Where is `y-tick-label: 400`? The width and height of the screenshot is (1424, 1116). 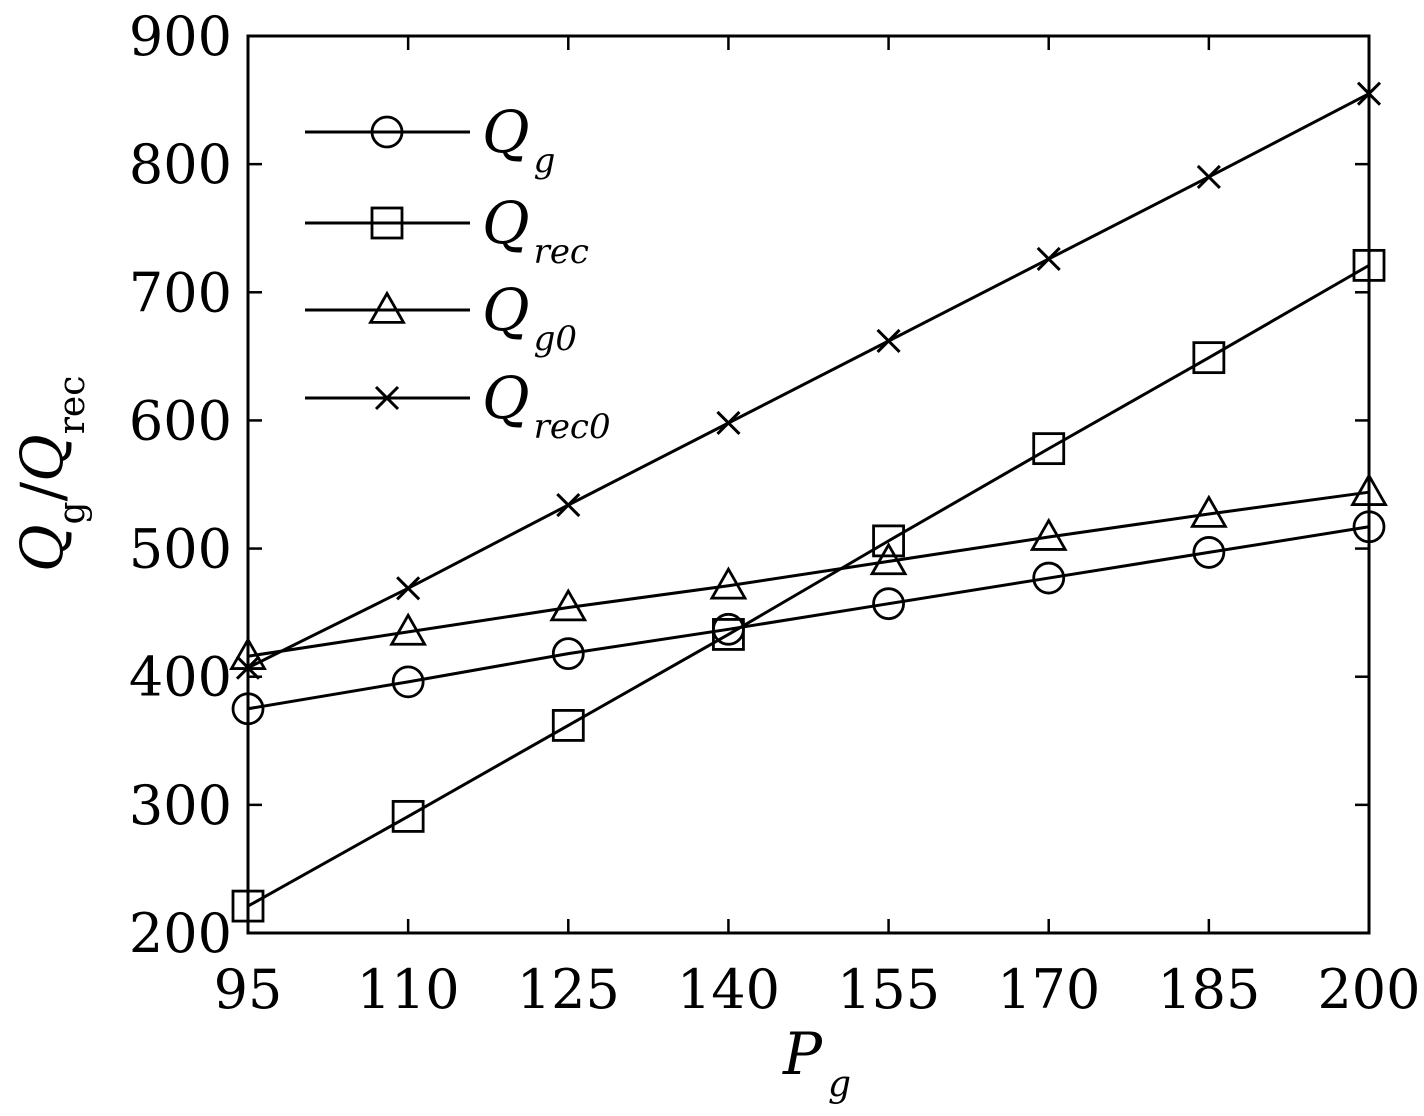
y-tick-label: 400 is located at coordinates (180, 677).